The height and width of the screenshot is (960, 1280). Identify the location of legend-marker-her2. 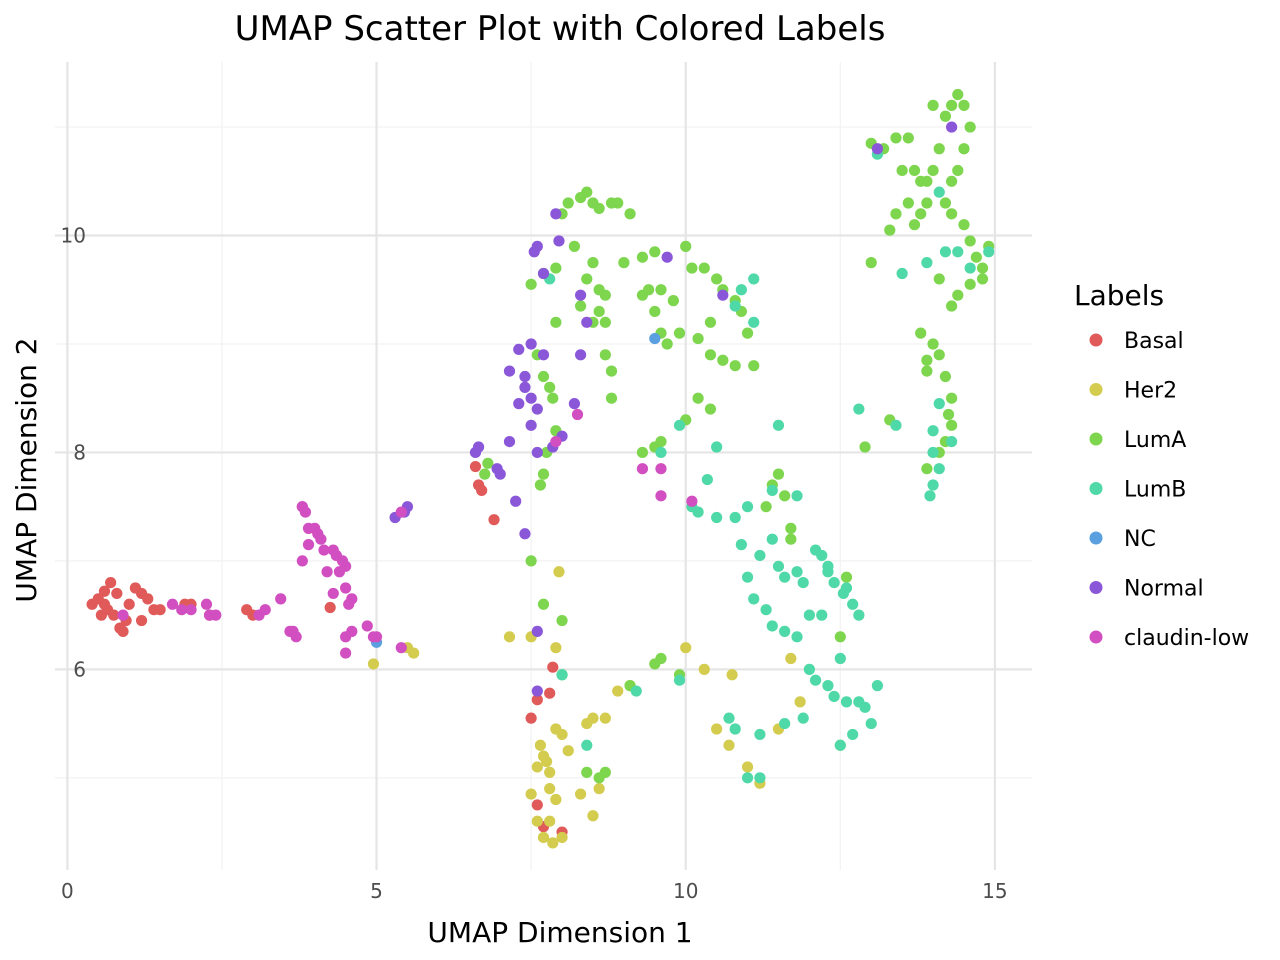
(1096, 389).